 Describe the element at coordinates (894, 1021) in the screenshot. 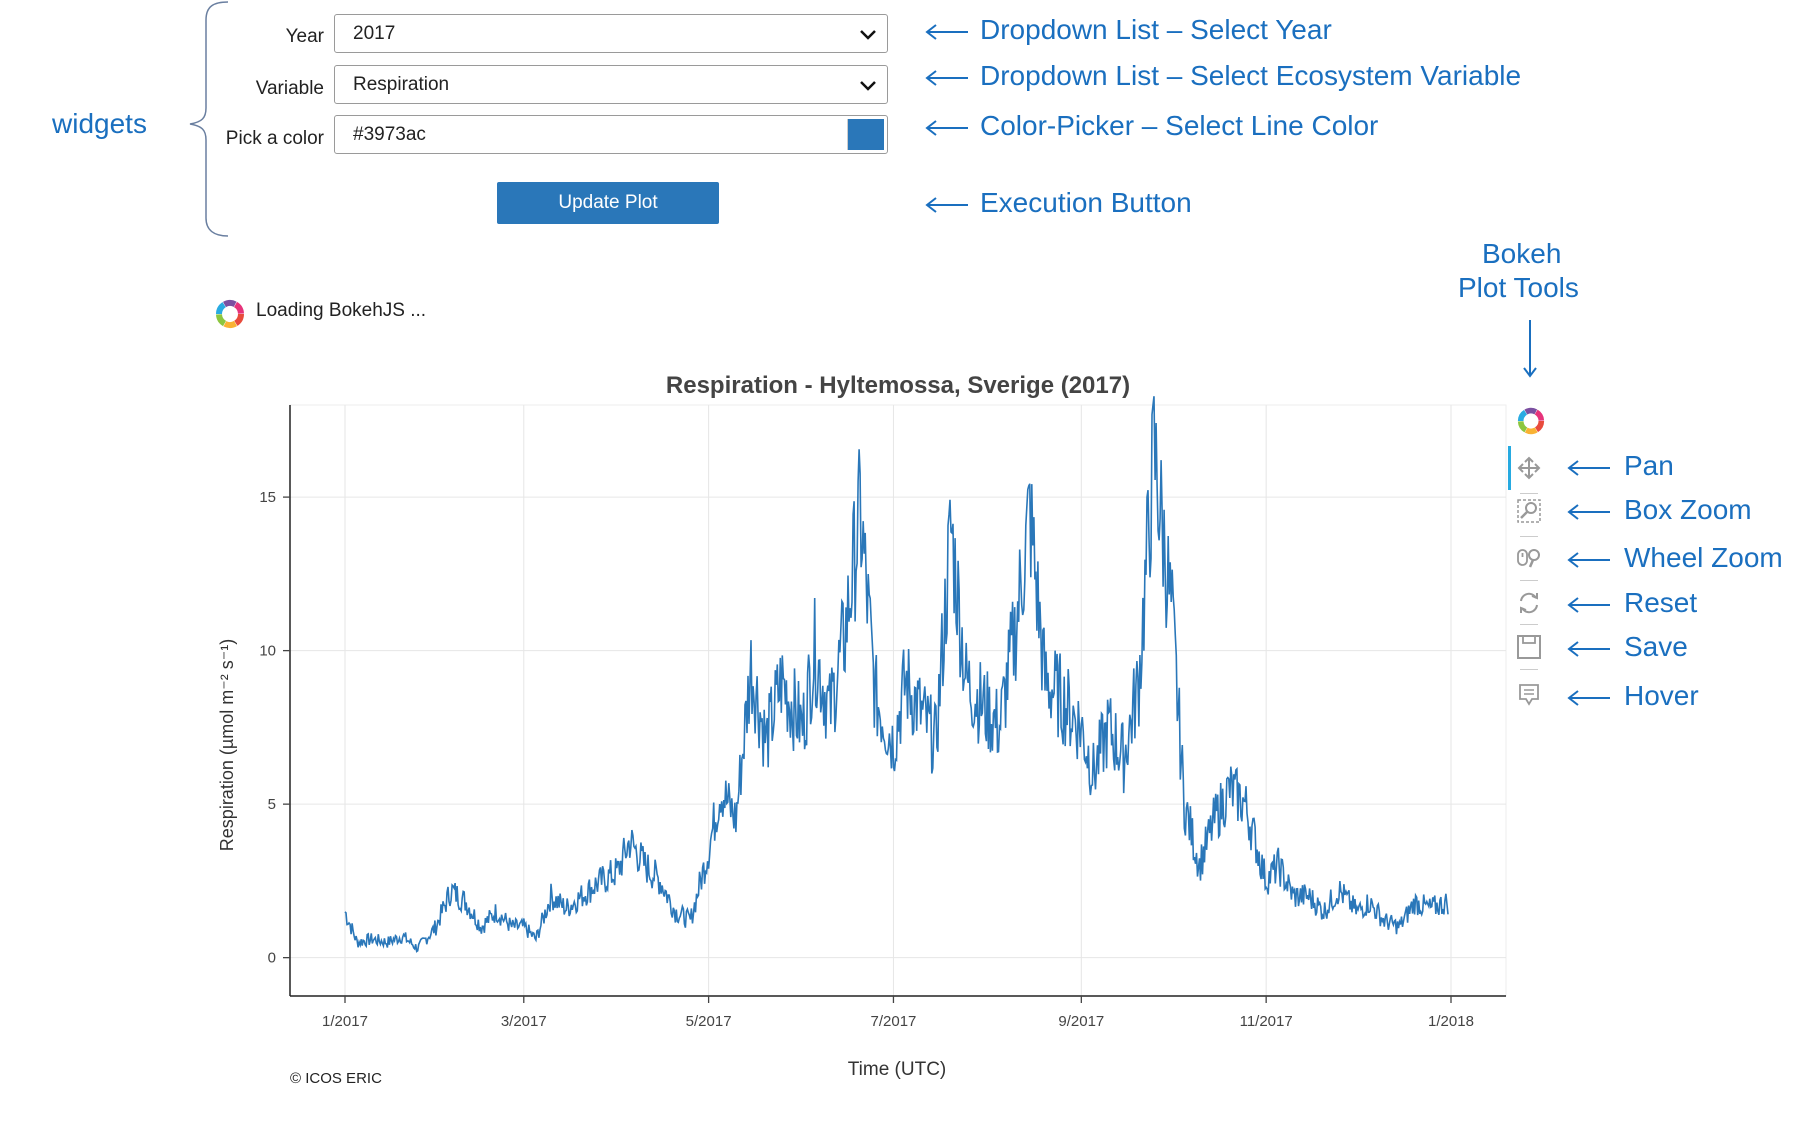

I see `x-tick-label: 7/2017` at that location.